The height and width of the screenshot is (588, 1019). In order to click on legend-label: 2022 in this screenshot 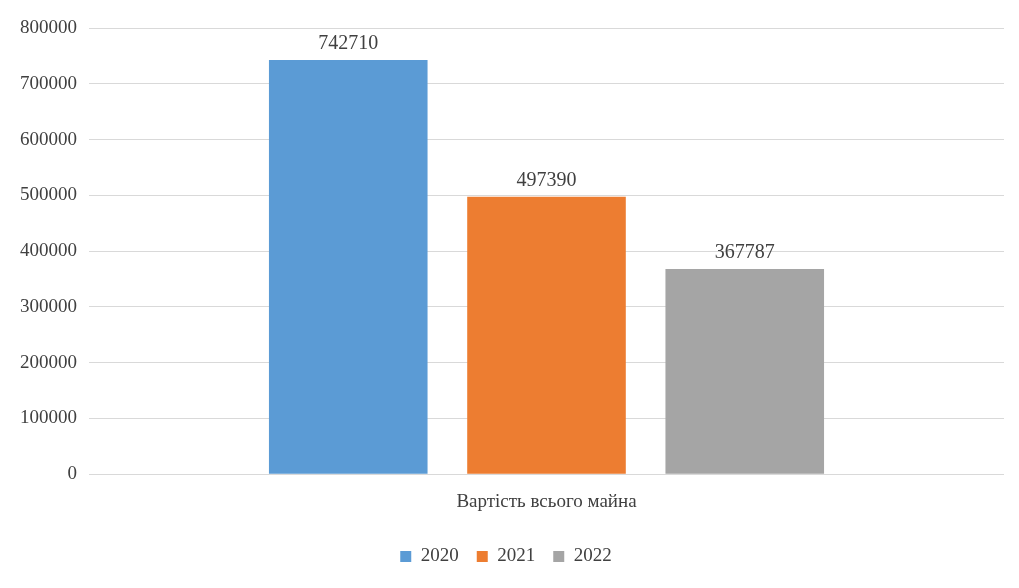, I will do `click(592, 555)`.